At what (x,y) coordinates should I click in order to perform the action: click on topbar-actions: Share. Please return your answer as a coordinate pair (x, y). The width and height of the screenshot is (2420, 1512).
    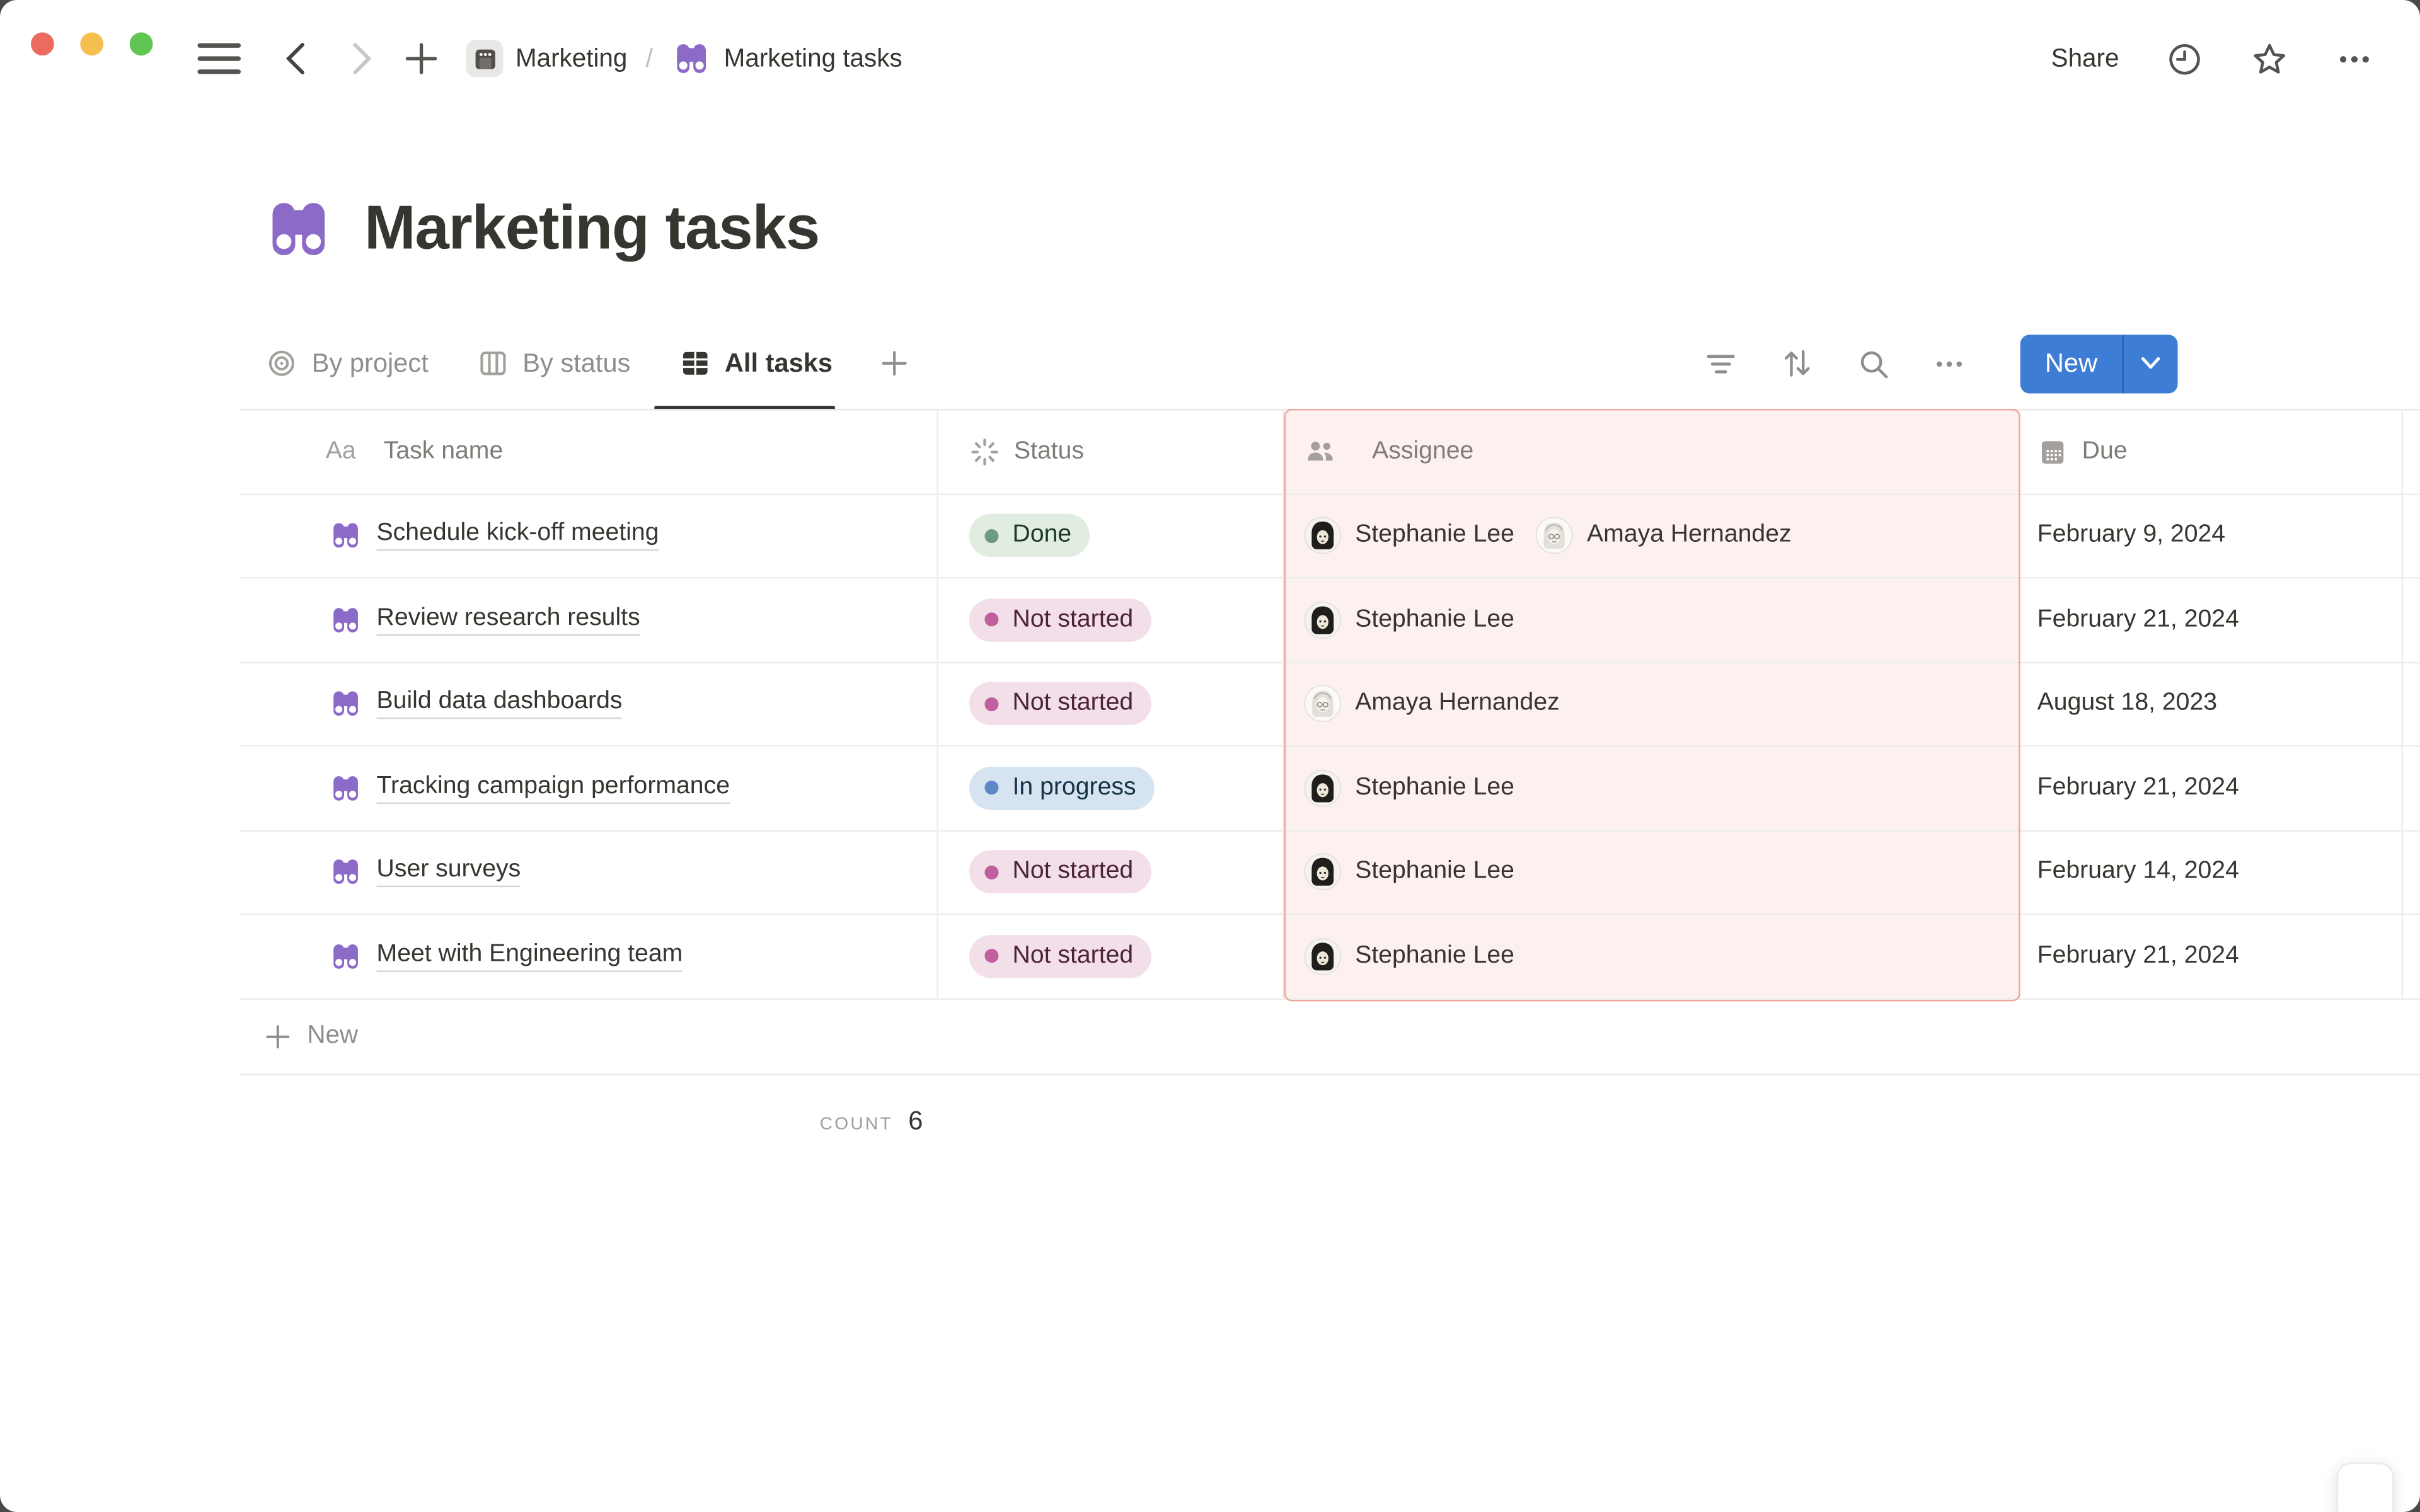
    Looking at the image, I should click on (2212, 58).